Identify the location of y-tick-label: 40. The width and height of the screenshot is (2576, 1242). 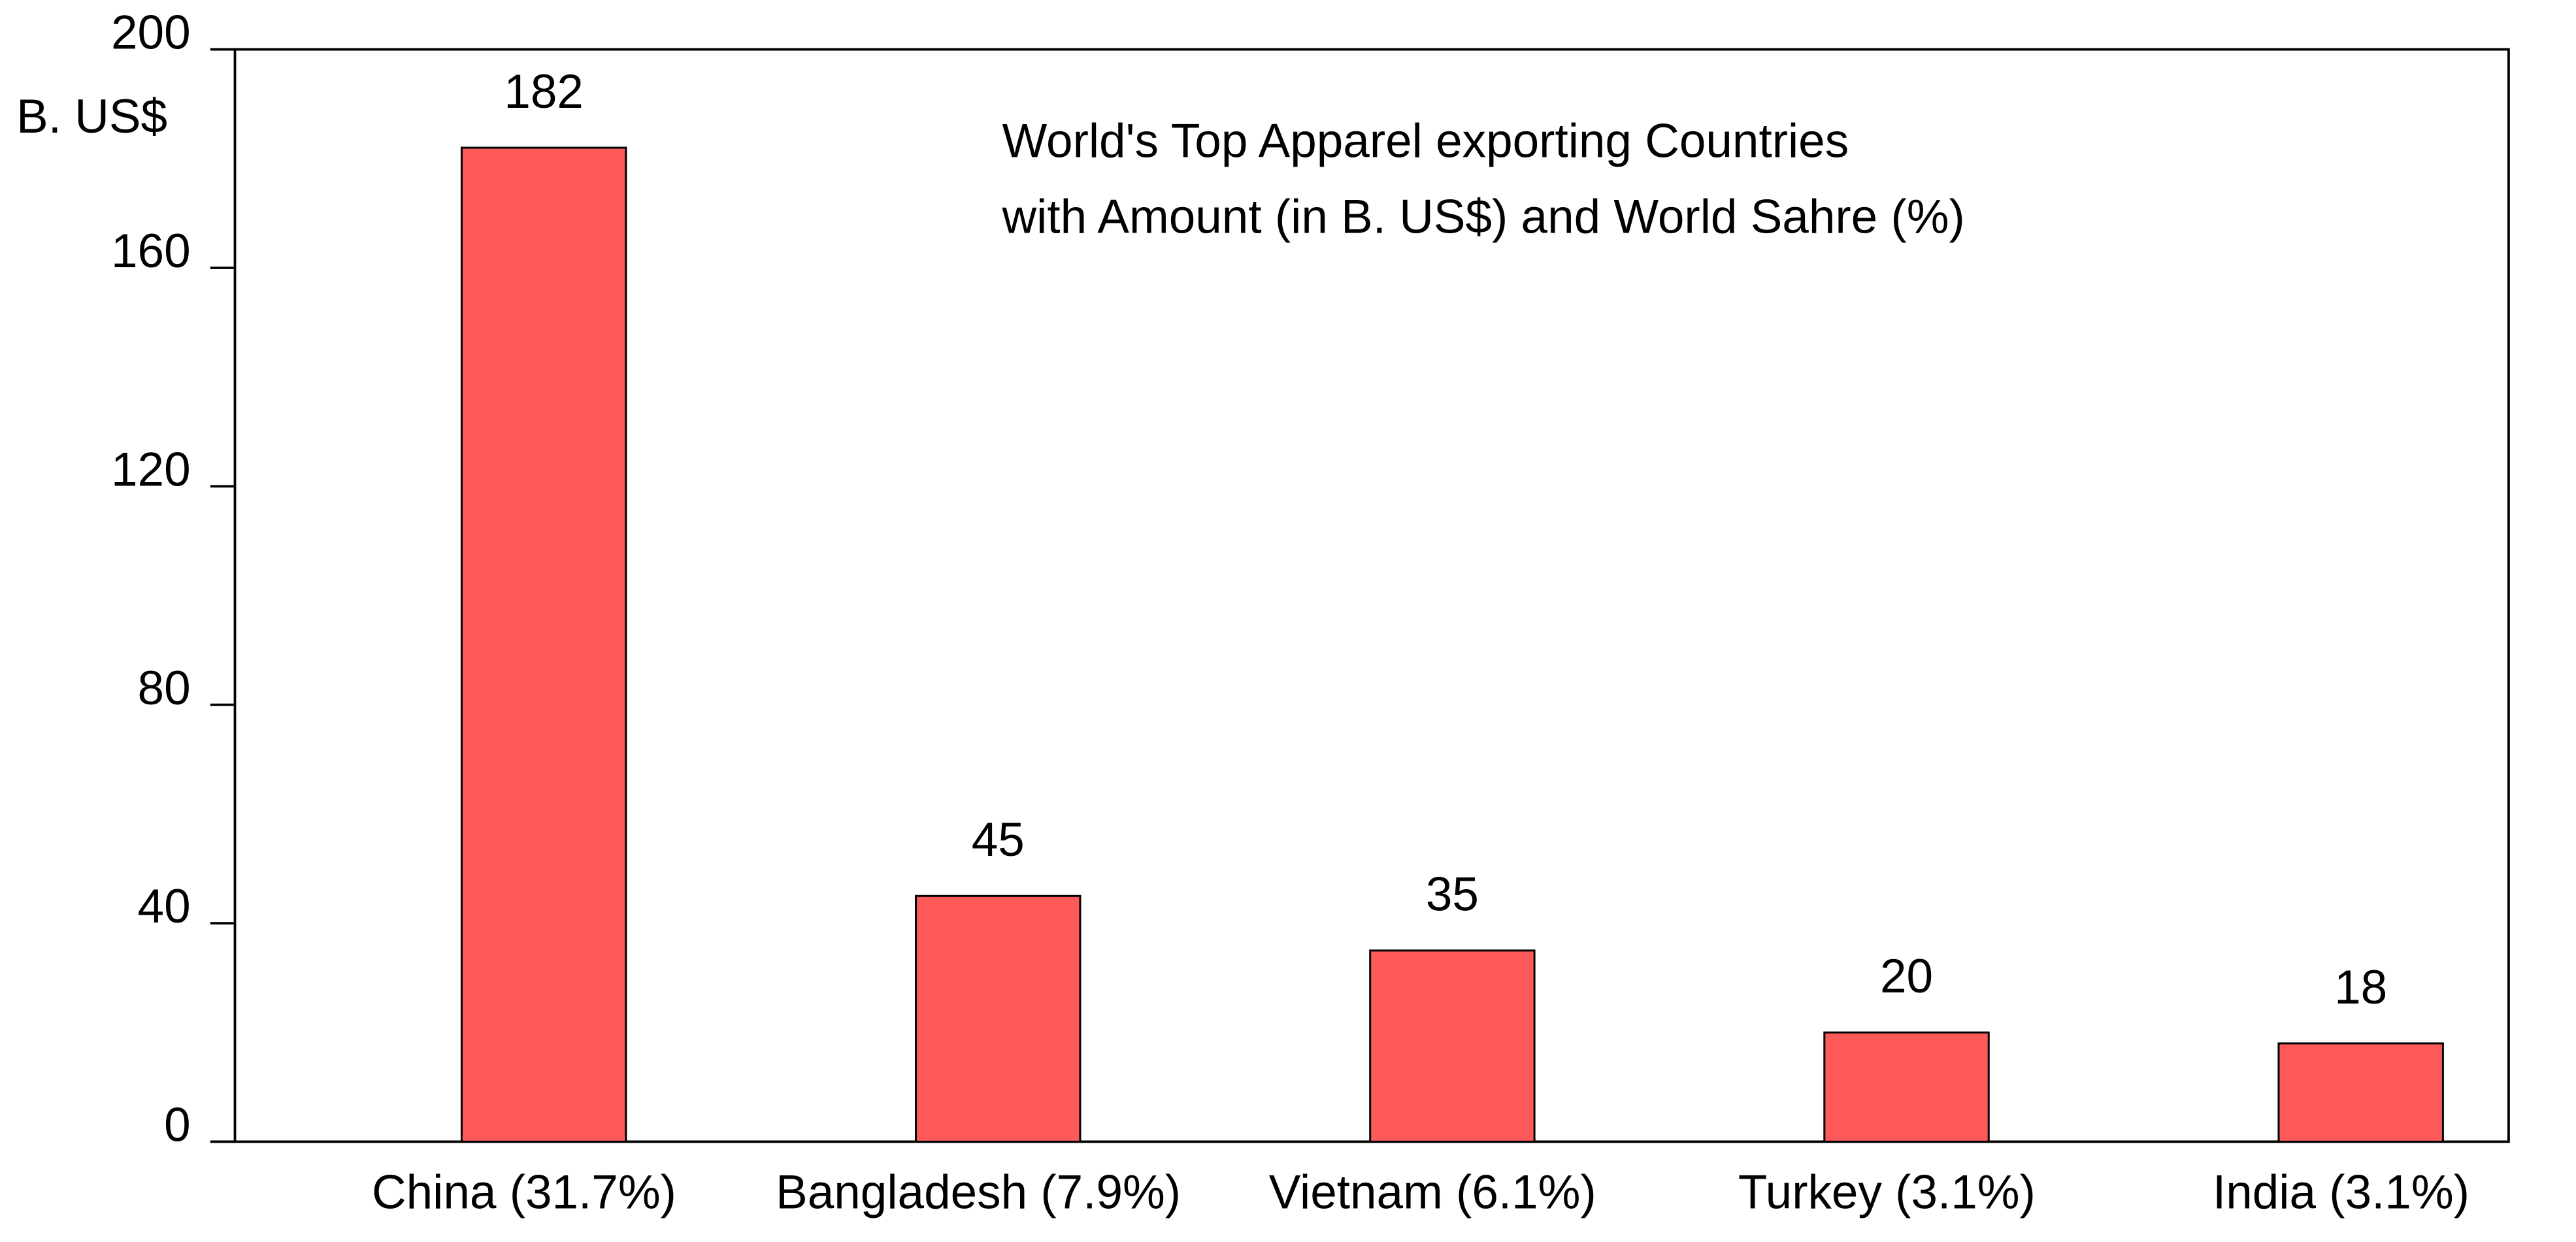
(164, 907).